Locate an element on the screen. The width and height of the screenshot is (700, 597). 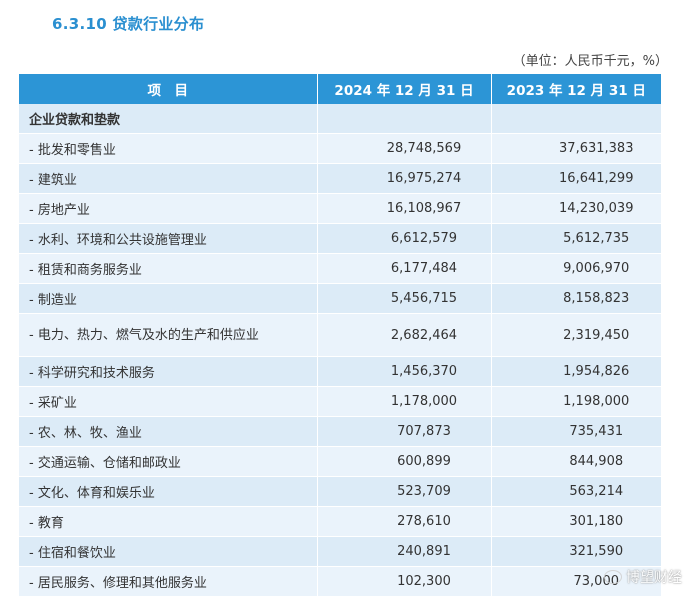
table-row: - 水利、环境和公共设施管理业 6,612,579 5,612,735 is located at coordinates (340, 238).